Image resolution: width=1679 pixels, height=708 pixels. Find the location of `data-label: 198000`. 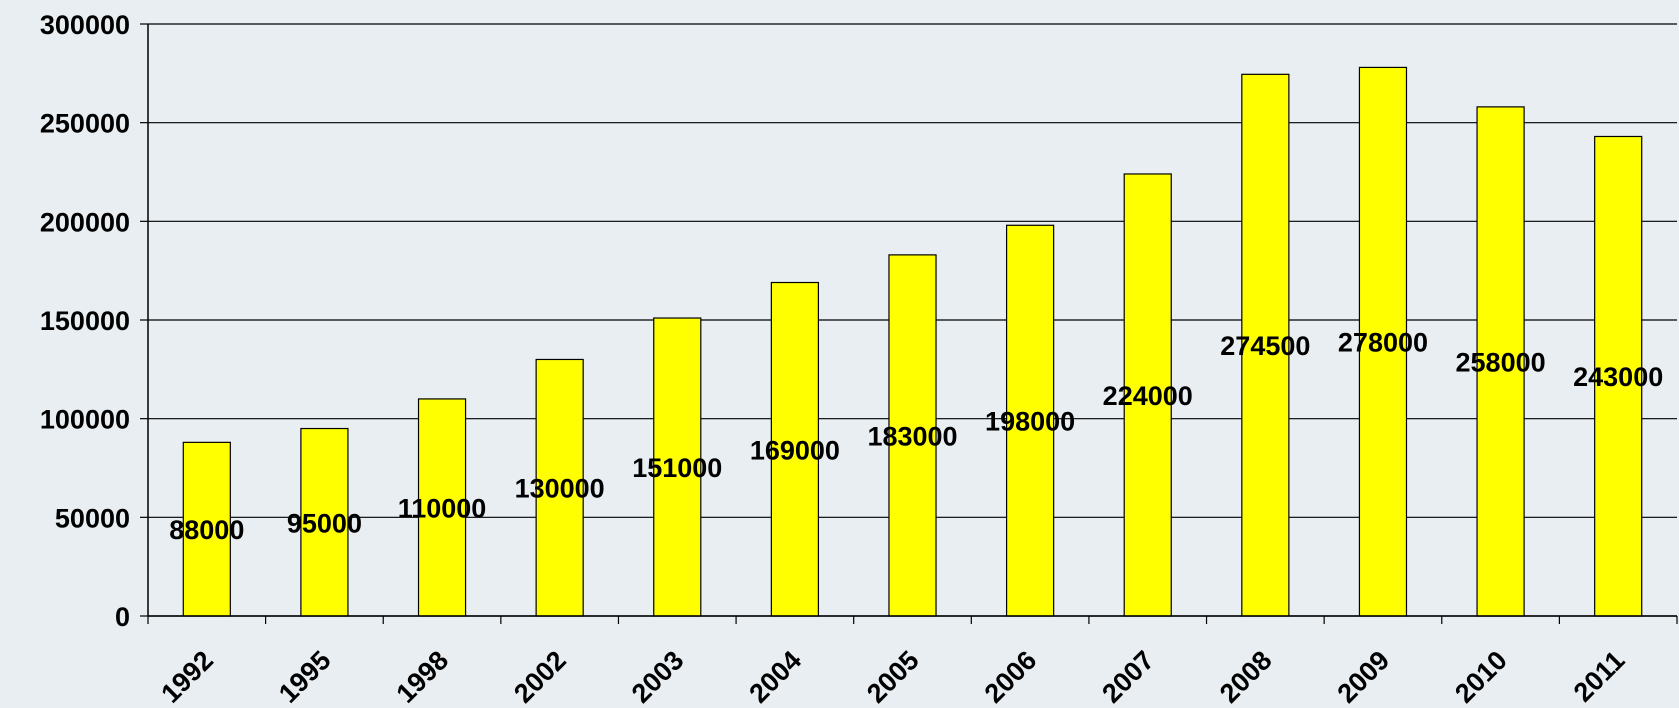

data-label: 198000 is located at coordinates (1030, 422).